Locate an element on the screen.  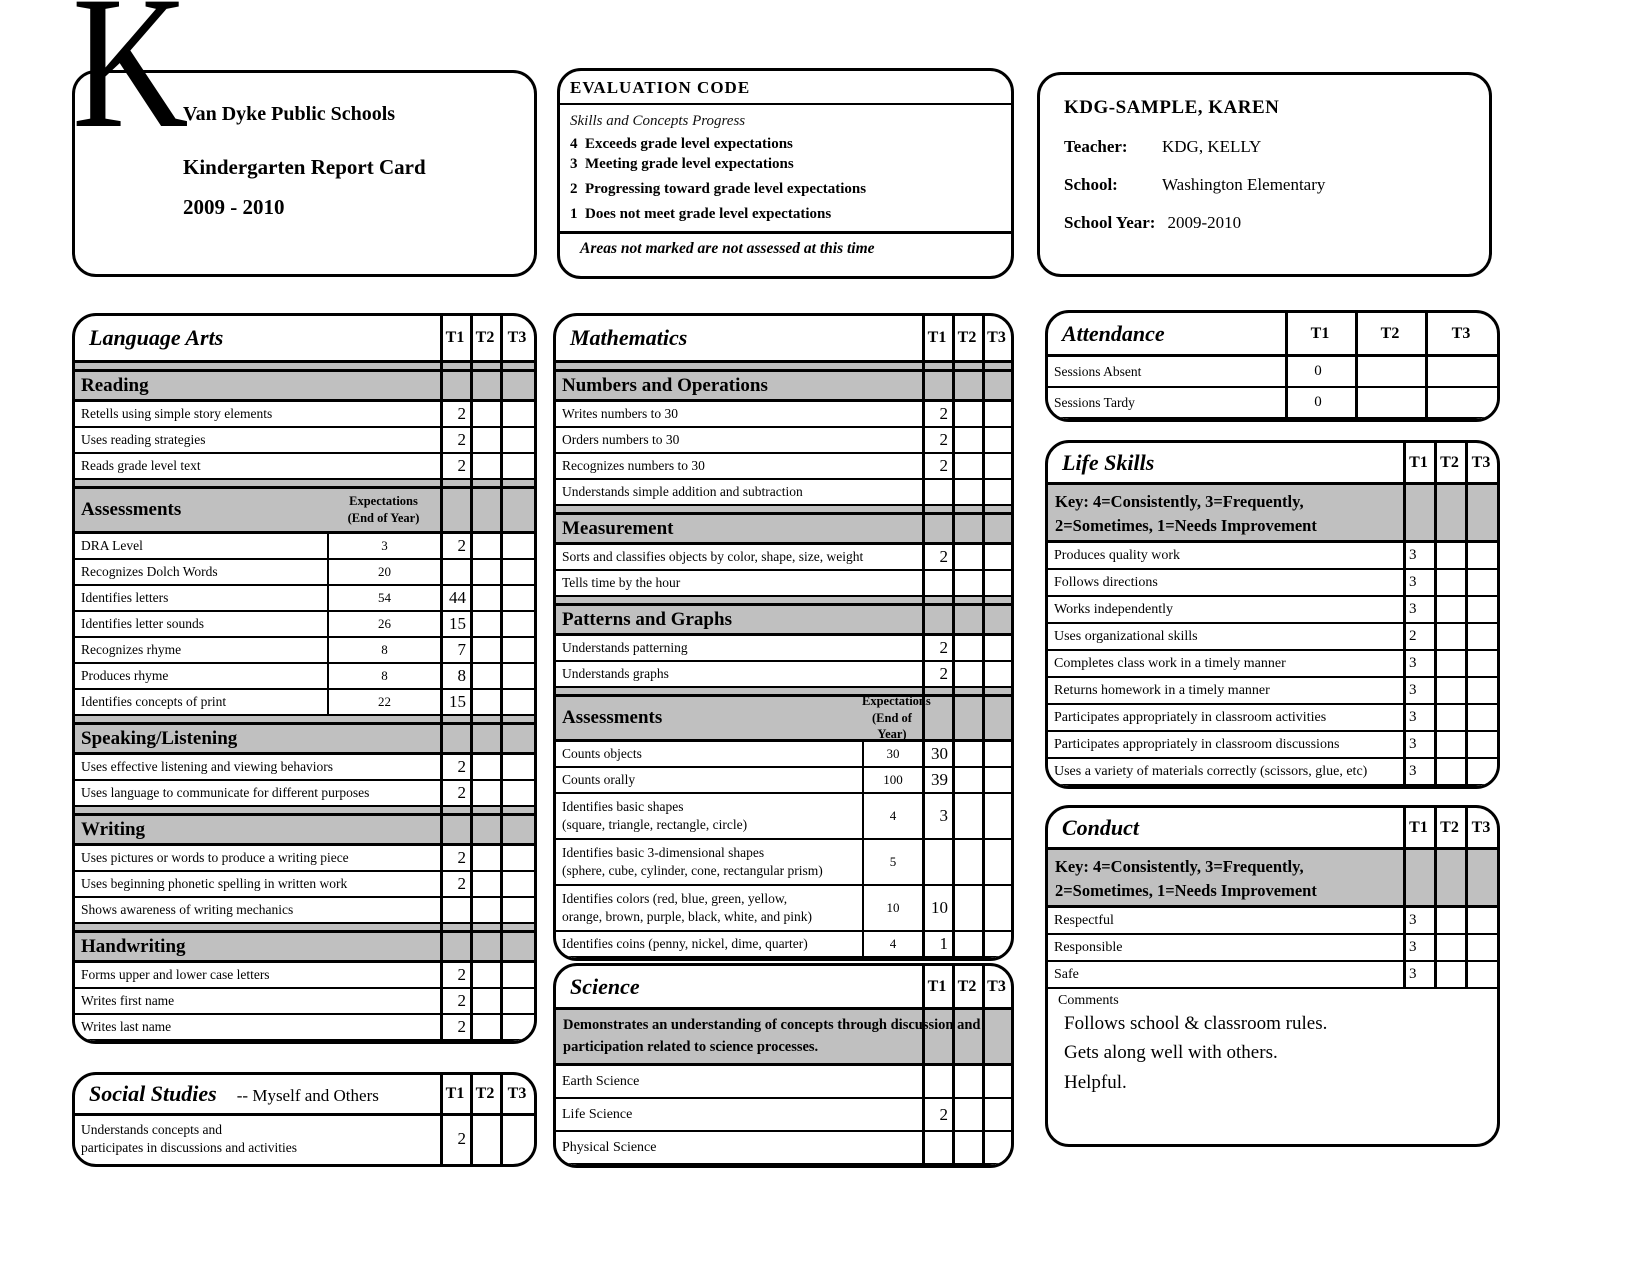
expectation-value: 8 is located at coordinates (383, 650).